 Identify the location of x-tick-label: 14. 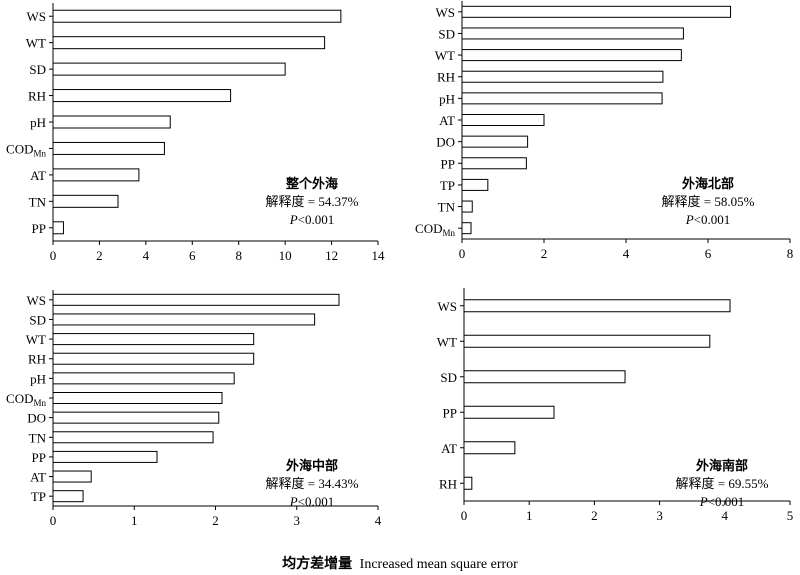
(379, 255).